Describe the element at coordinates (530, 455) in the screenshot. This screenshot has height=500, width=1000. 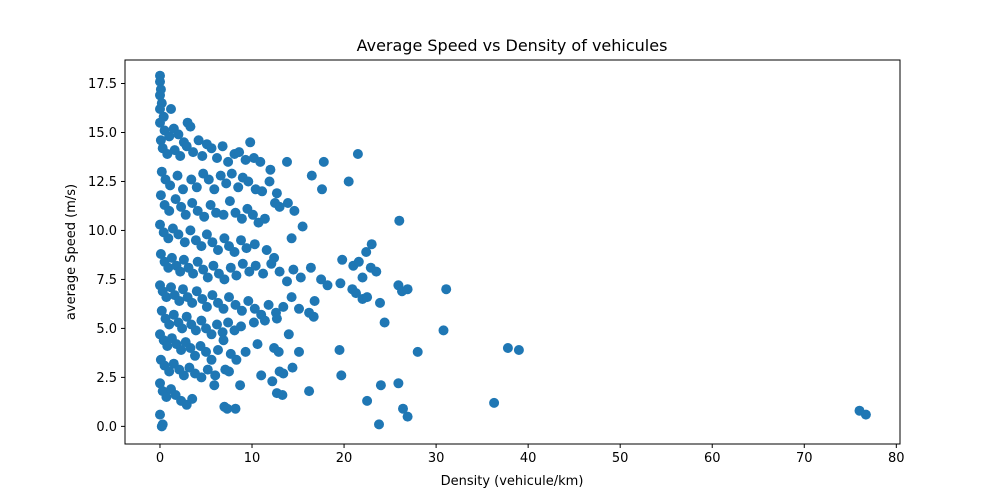
I see `x-axis-ticks: 0 10 20 30 40 50 60 70 80` at that location.